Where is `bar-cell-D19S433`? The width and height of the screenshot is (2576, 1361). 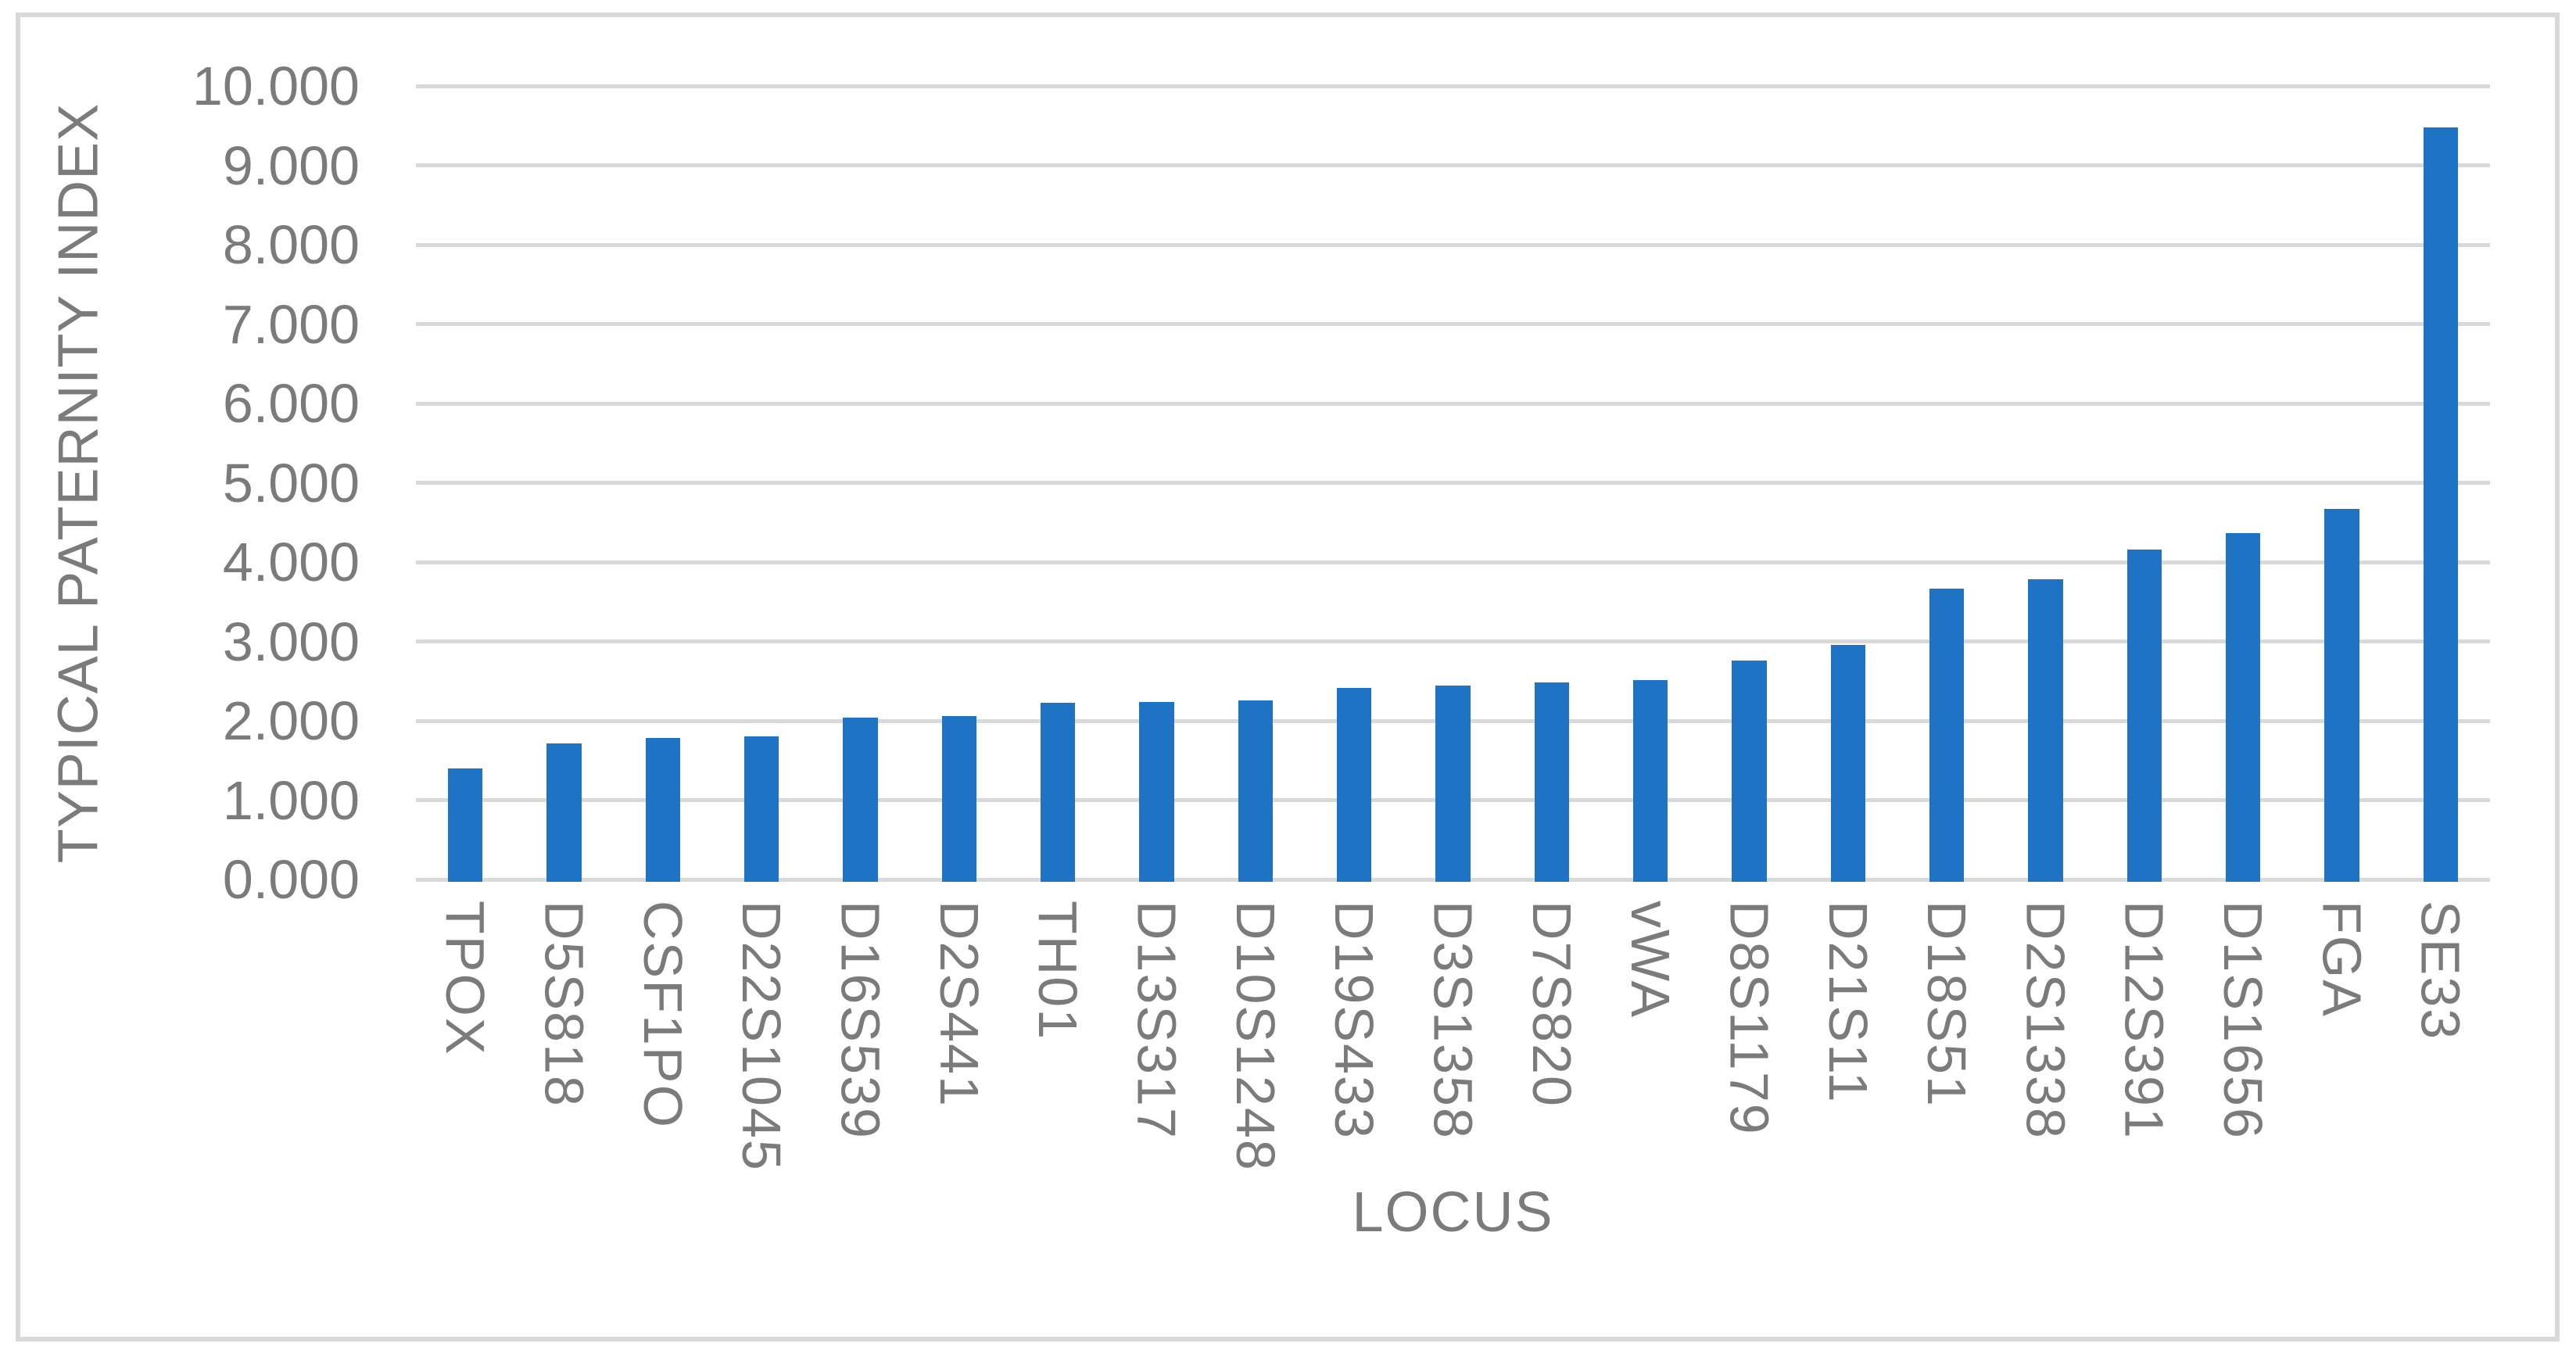 bar-cell-D19S433 is located at coordinates (1354, 484).